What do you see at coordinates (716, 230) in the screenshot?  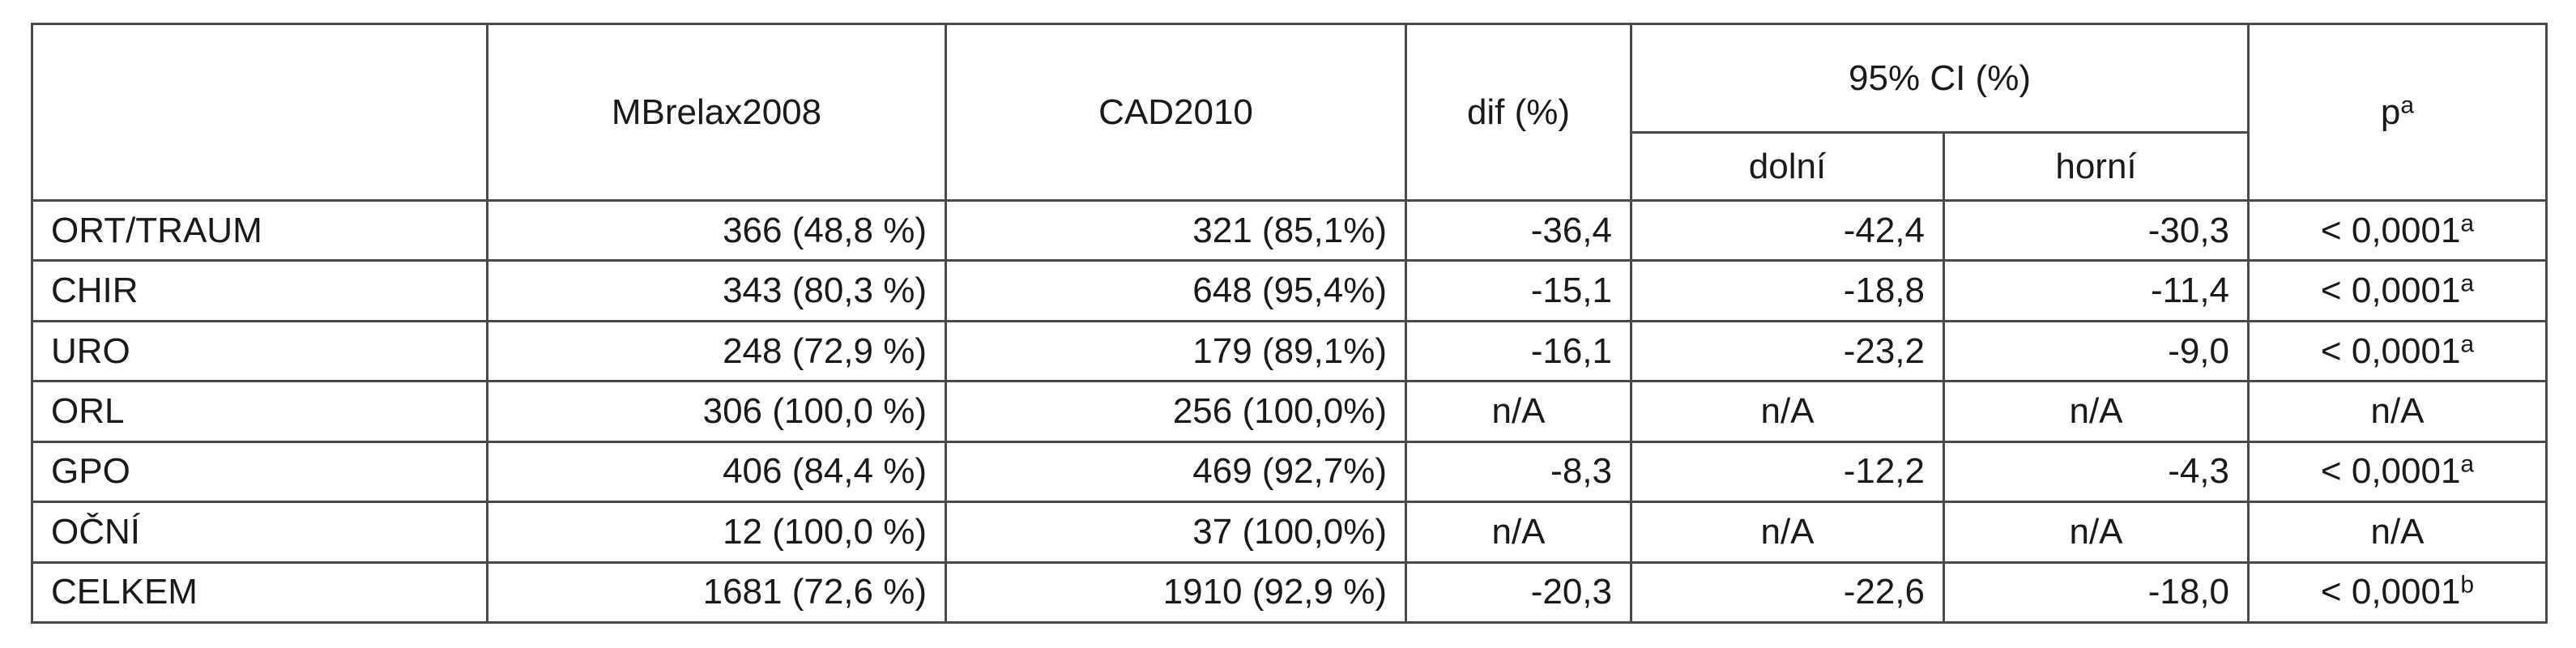 I see `cell-mbrelax: 366 (48,8 %)` at bounding box center [716, 230].